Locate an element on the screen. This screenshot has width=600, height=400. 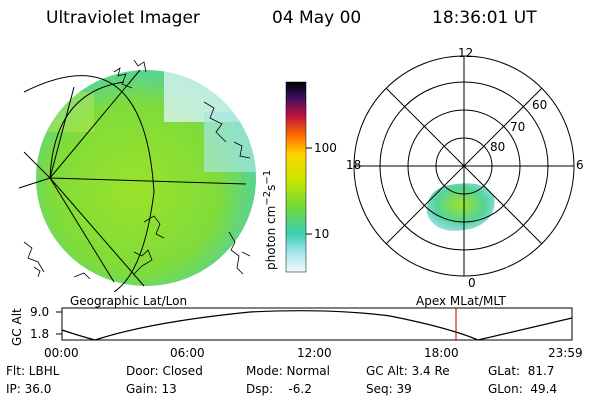
info-glon: GLon: 49.4 is located at coordinates (523, 389).